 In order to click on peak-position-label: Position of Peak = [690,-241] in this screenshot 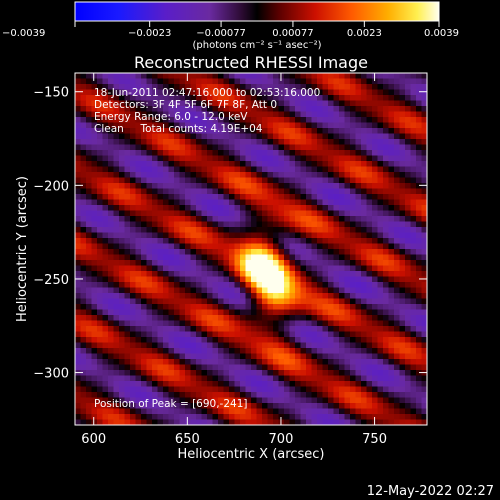, I will do `click(171, 404)`.